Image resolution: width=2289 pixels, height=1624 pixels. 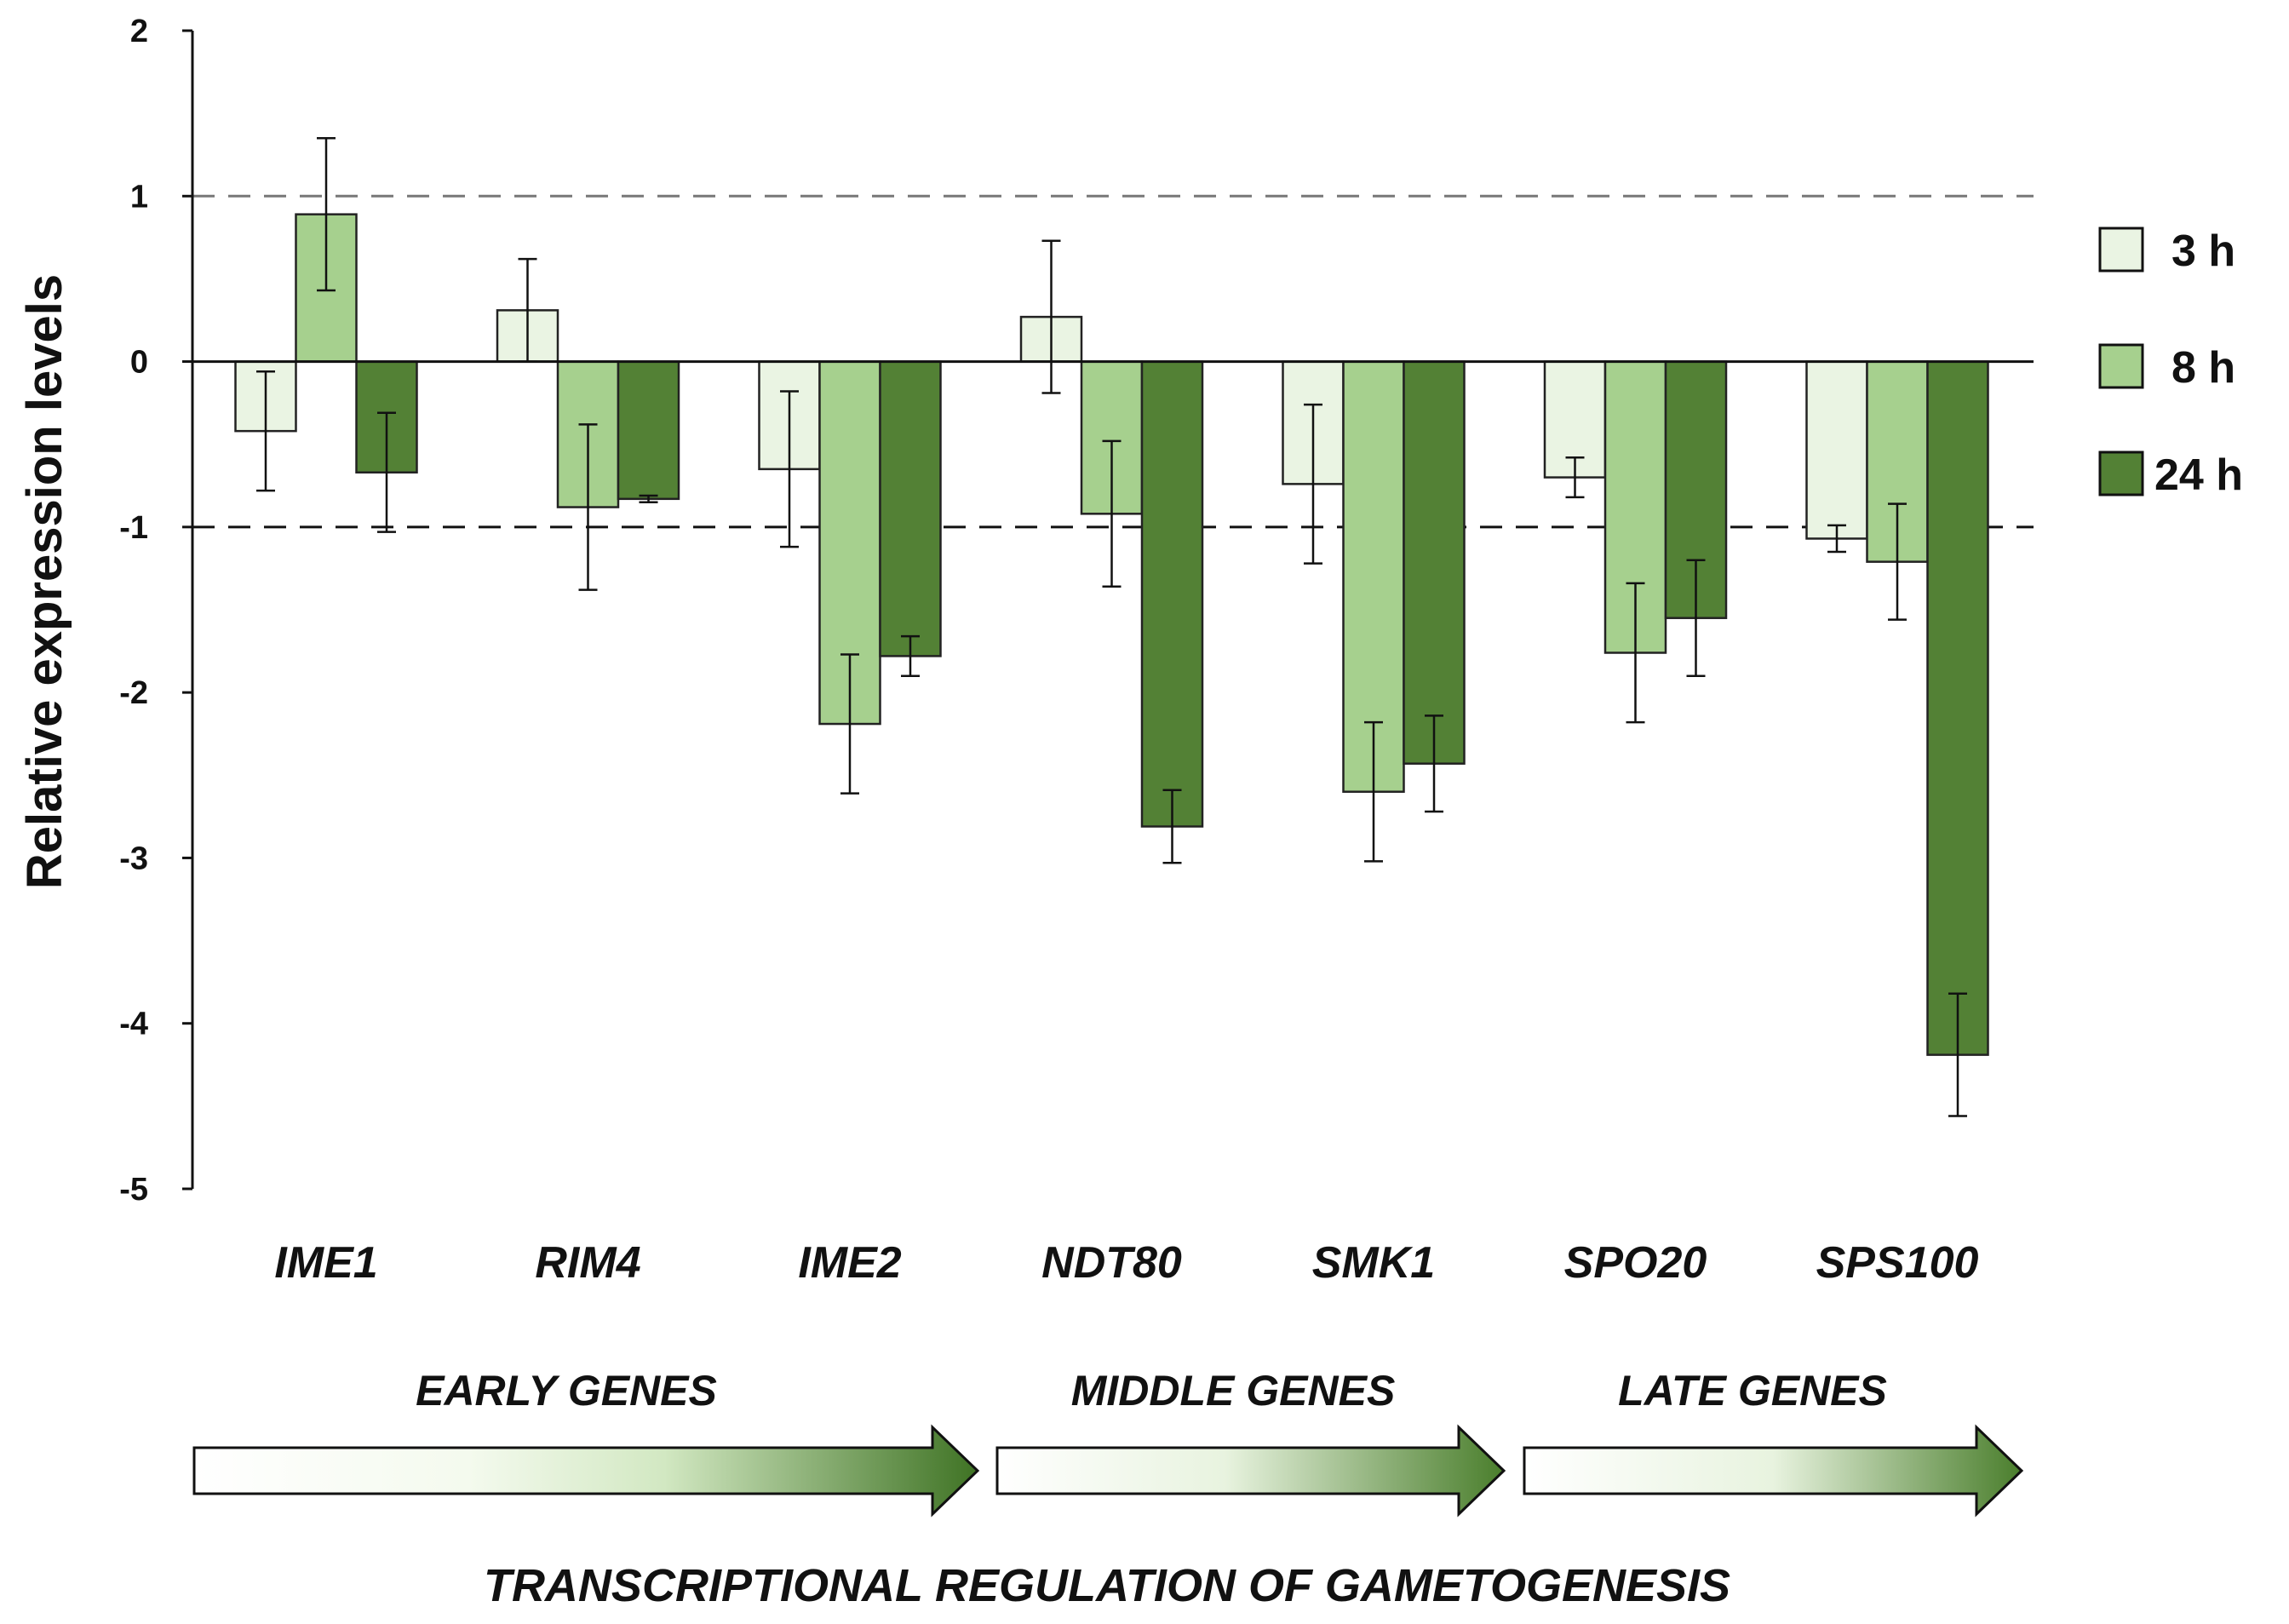 I want to click on category-label-rim4: RIM4, so click(x=588, y=1263).